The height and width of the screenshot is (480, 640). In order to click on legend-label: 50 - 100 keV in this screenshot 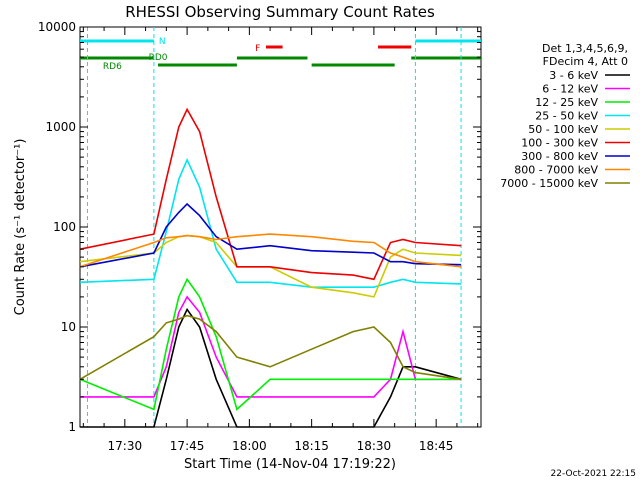, I will do `click(563, 129)`.